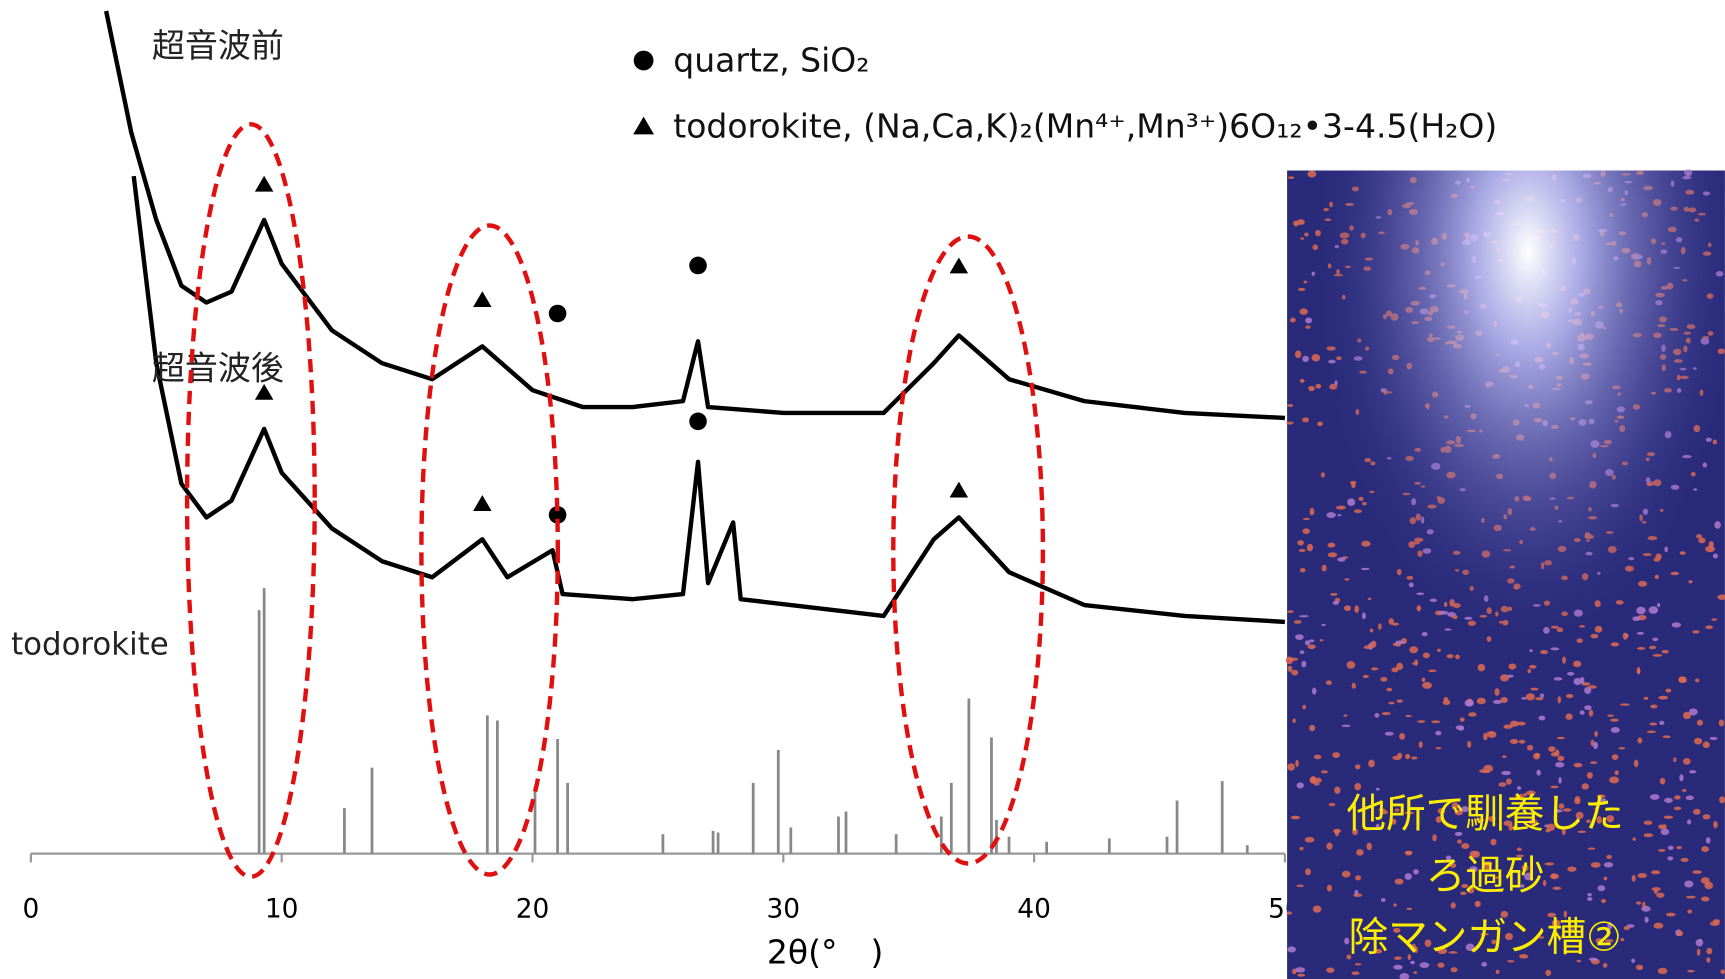 This screenshot has height=979, width=1725. What do you see at coordinates (1485, 876) in the screenshot?
I see `photo-caption: ろ過砂` at bounding box center [1485, 876].